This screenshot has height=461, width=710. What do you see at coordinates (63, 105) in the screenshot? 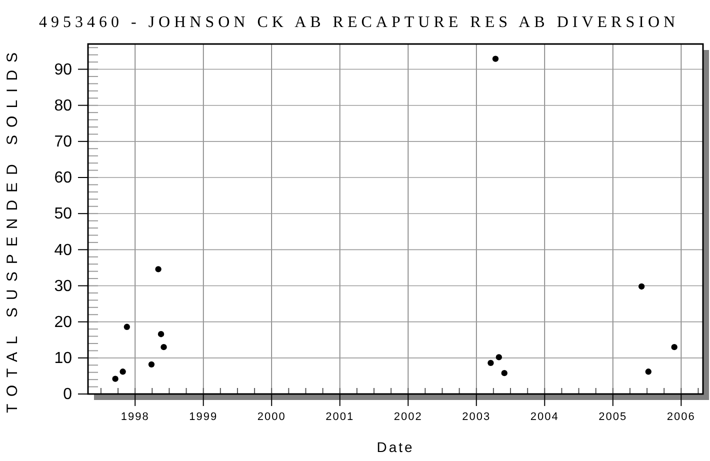
I see `y-tick-label: 80` at bounding box center [63, 105].